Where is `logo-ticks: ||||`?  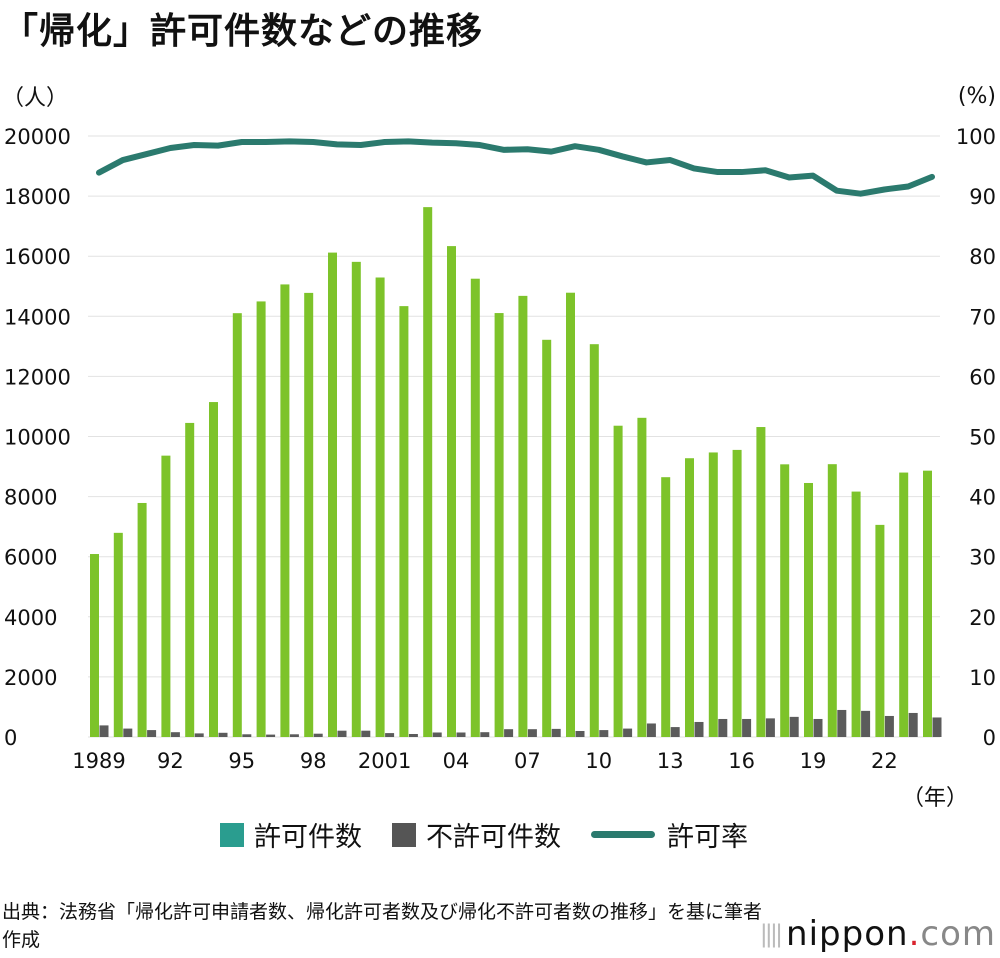 logo-ticks: |||| is located at coordinates (771, 934).